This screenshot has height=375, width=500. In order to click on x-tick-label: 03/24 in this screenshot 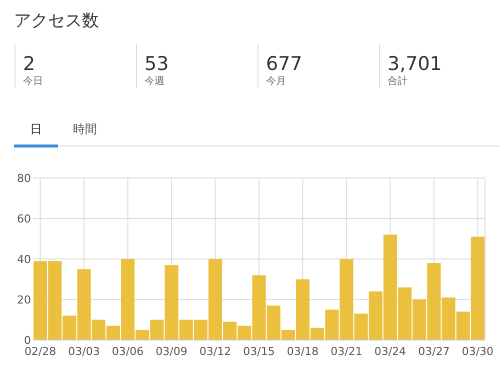, I will do `click(390, 351)`.